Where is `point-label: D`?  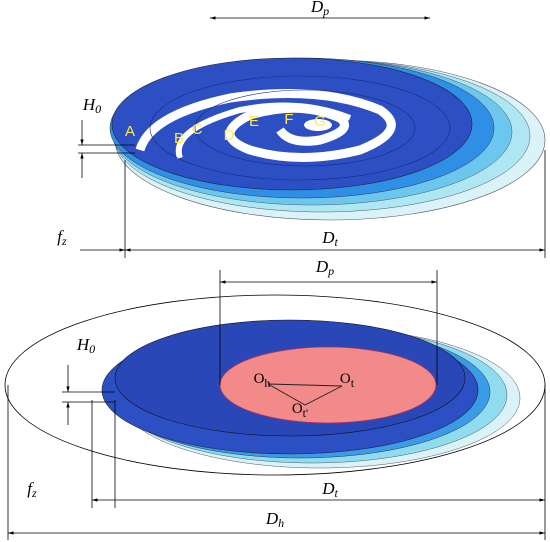
point-label: D is located at coordinates (229, 135).